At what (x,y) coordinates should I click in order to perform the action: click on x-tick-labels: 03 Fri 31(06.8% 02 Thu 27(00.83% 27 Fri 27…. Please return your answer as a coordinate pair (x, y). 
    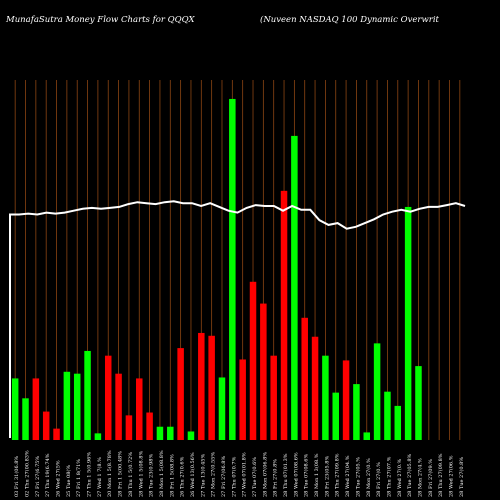
    Looking at the image, I should click on (239, 473).